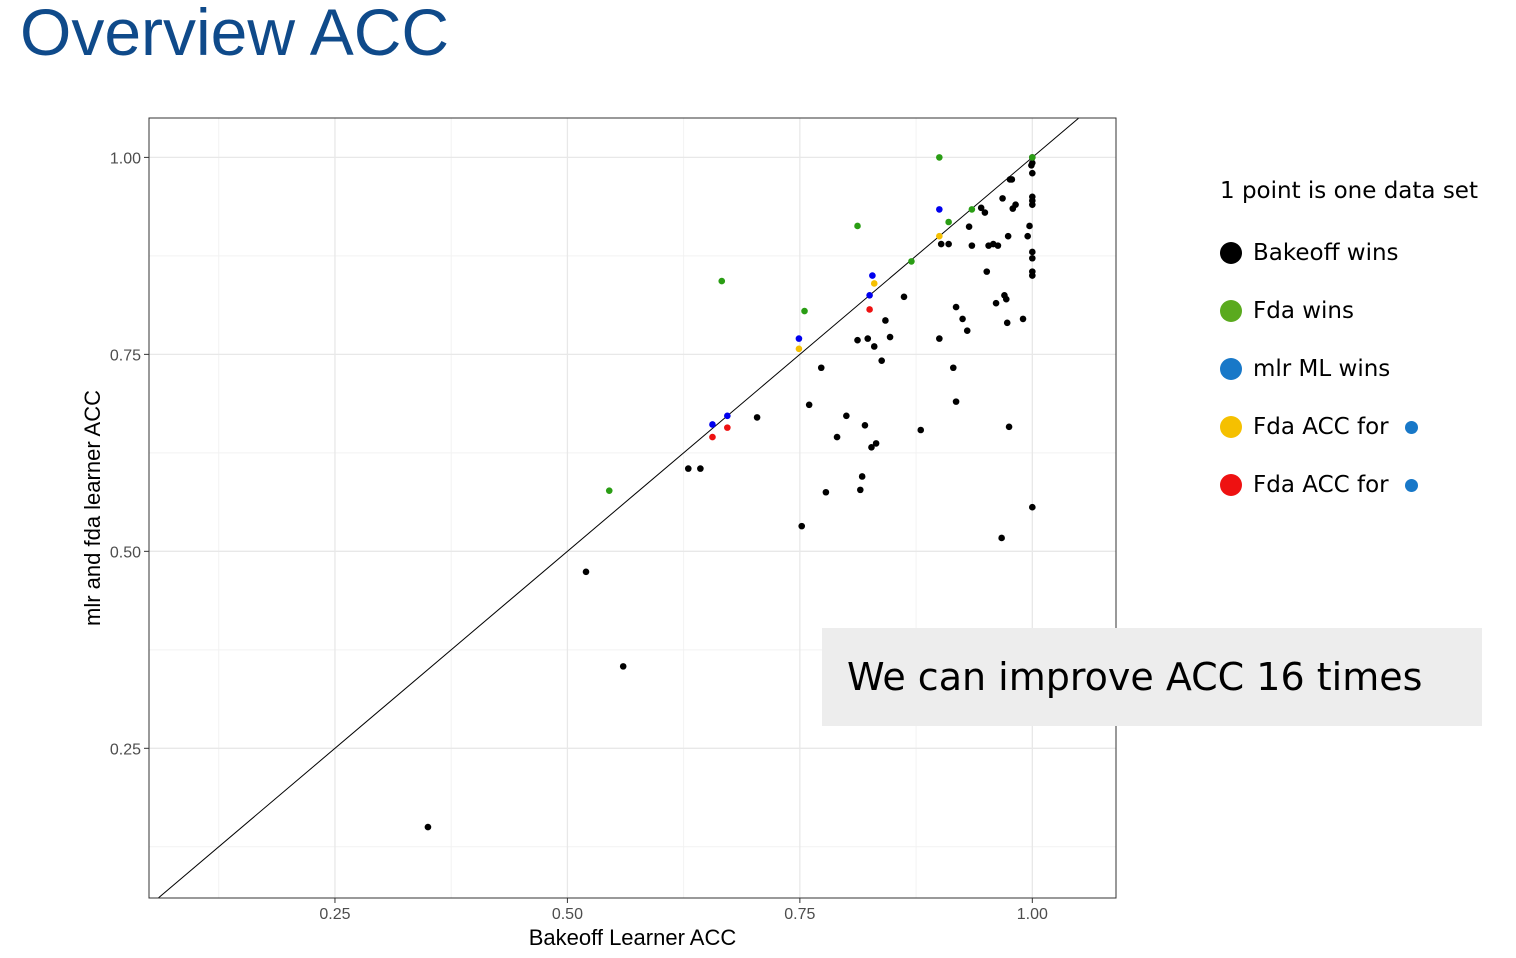  Describe the element at coordinates (92, 508) in the screenshot. I see `y-axis-label: mlr and fda learner ACC` at that location.